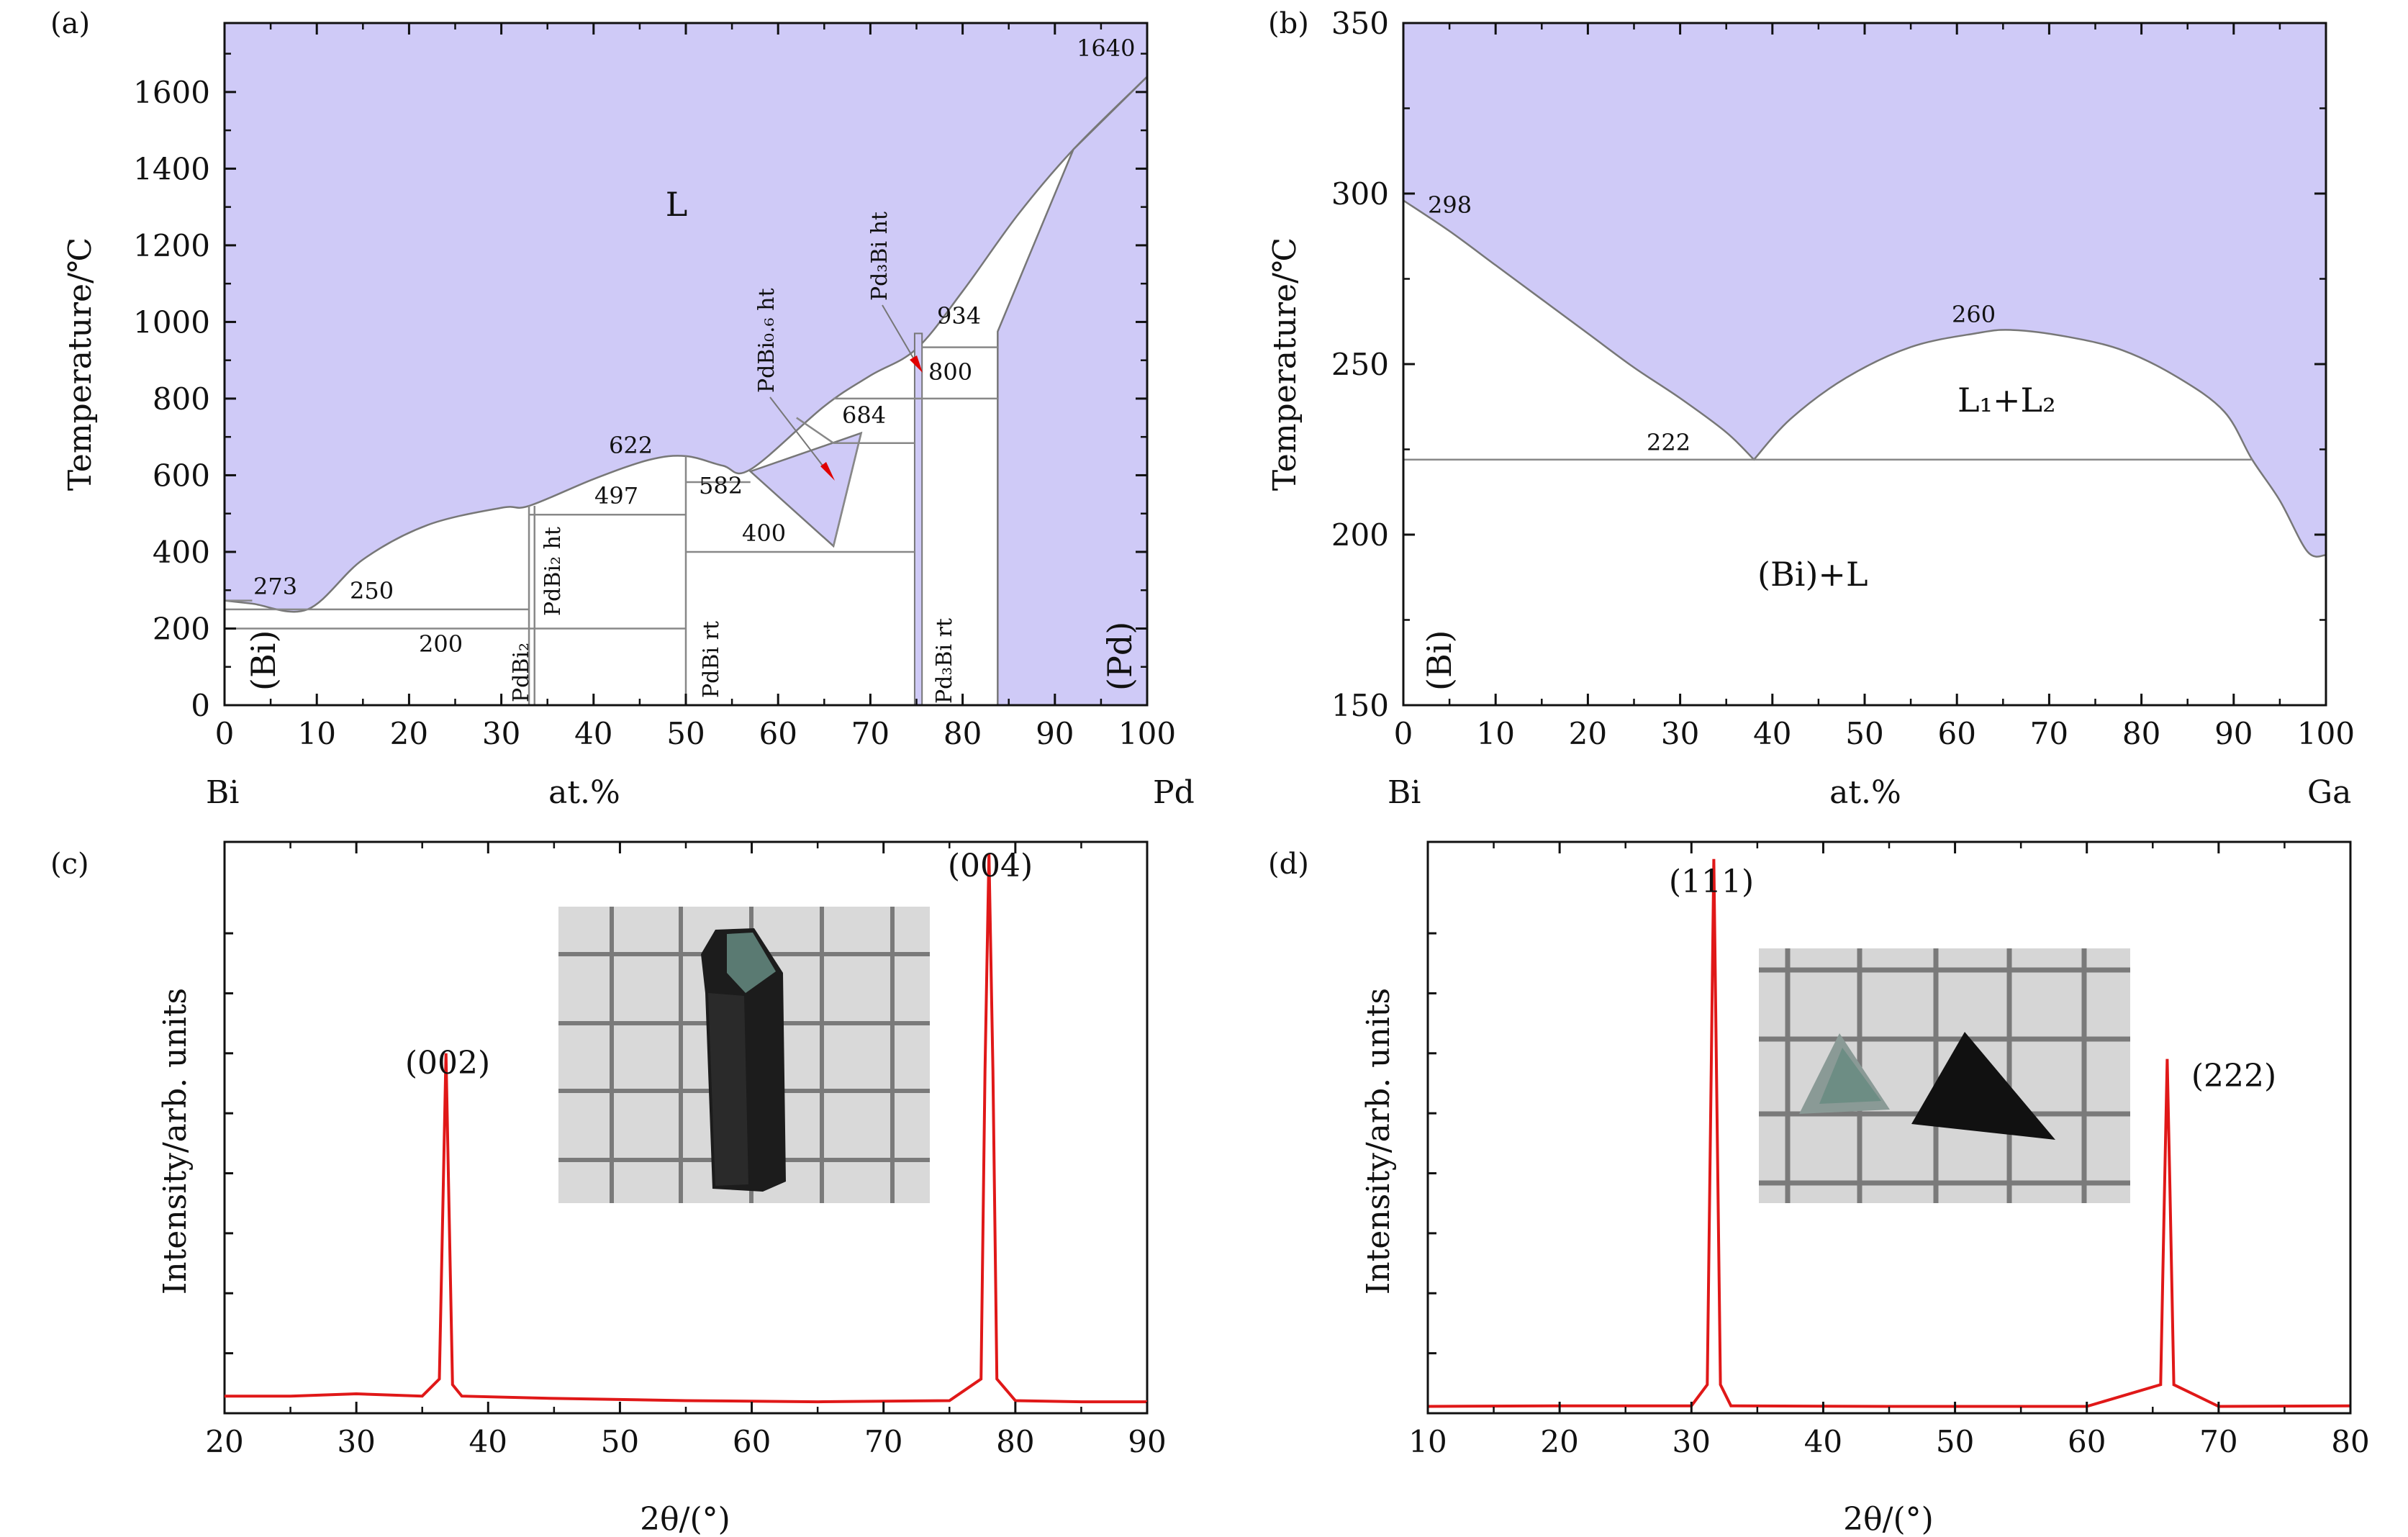  I want to click on temp-222: 222, so click(1668, 442).